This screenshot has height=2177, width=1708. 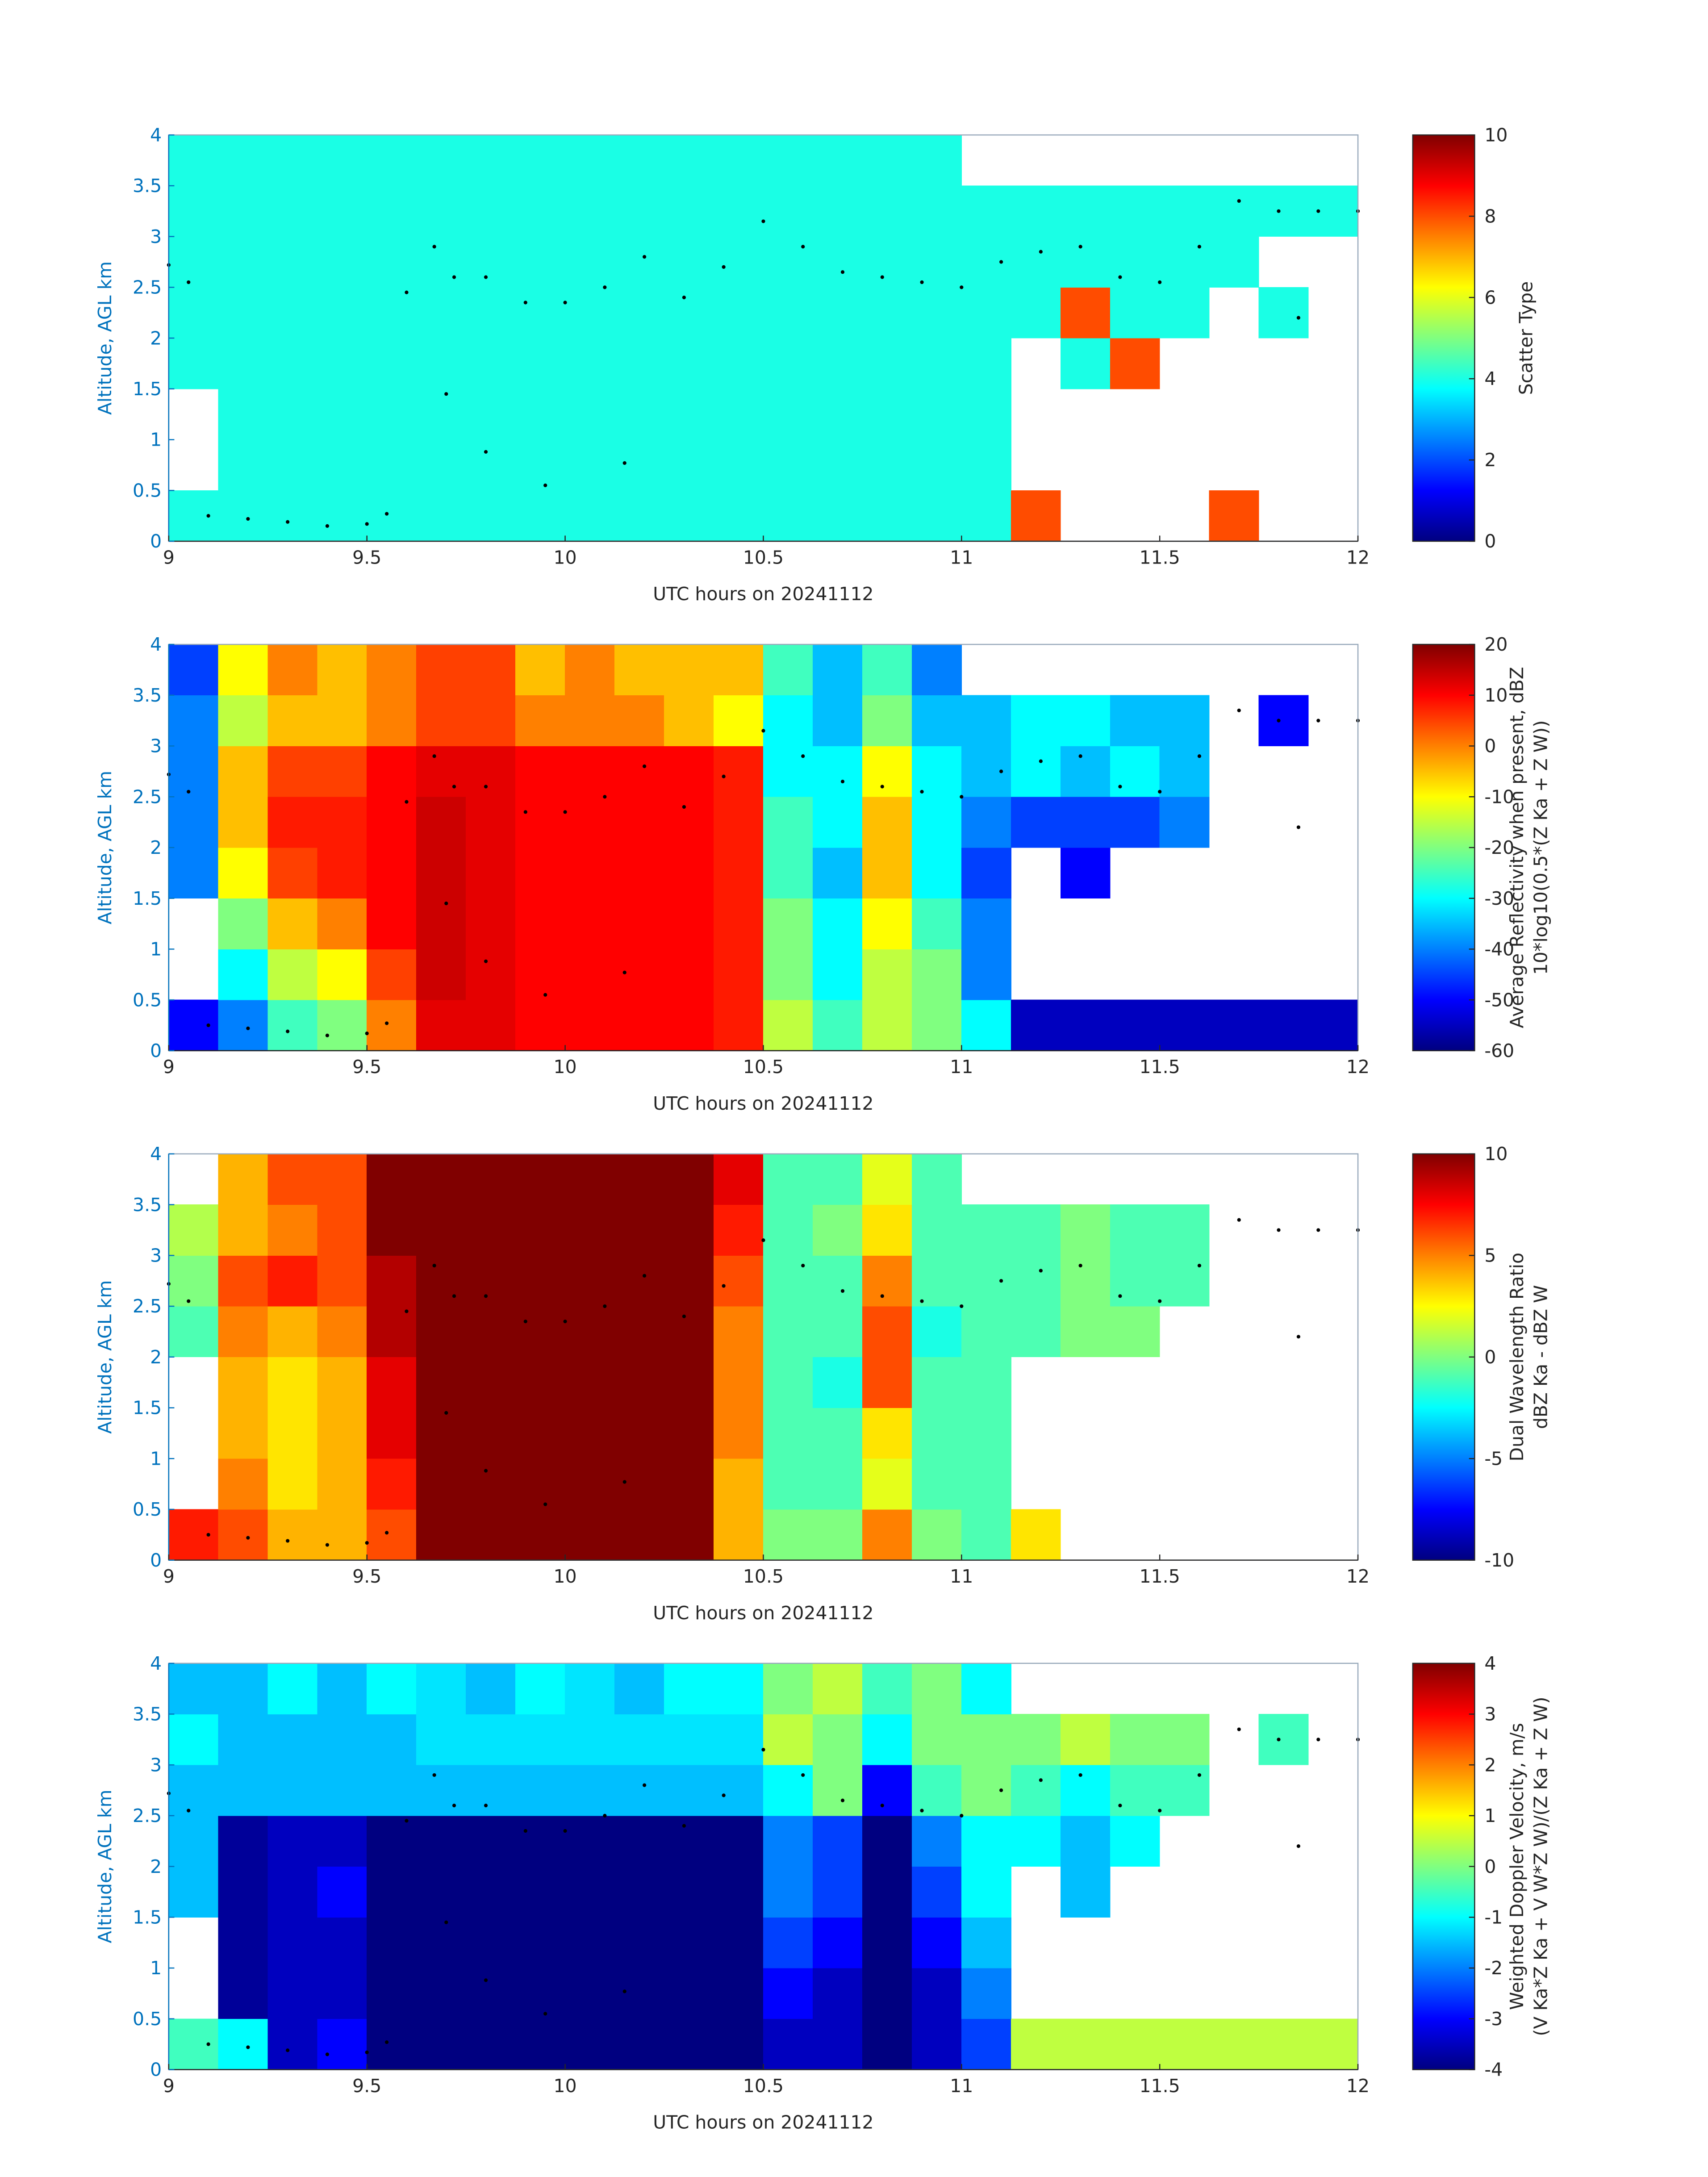 What do you see at coordinates (1490, 1357) in the screenshot?
I see `colorbar-tick-label: 0` at bounding box center [1490, 1357].